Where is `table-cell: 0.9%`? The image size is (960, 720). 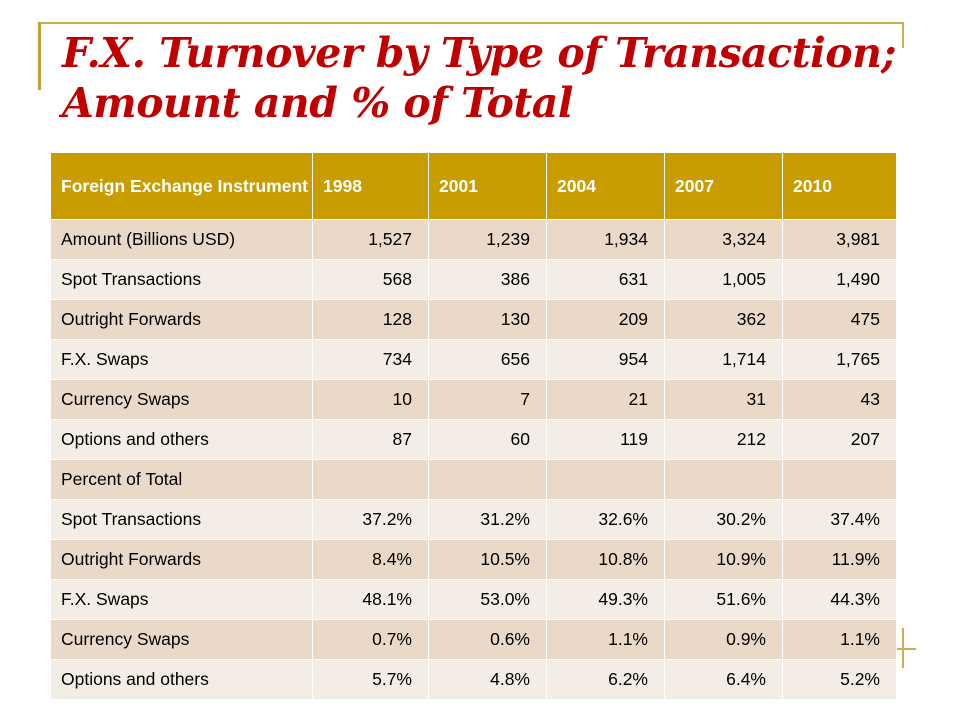
table-cell: 0.9% is located at coordinates (723, 639).